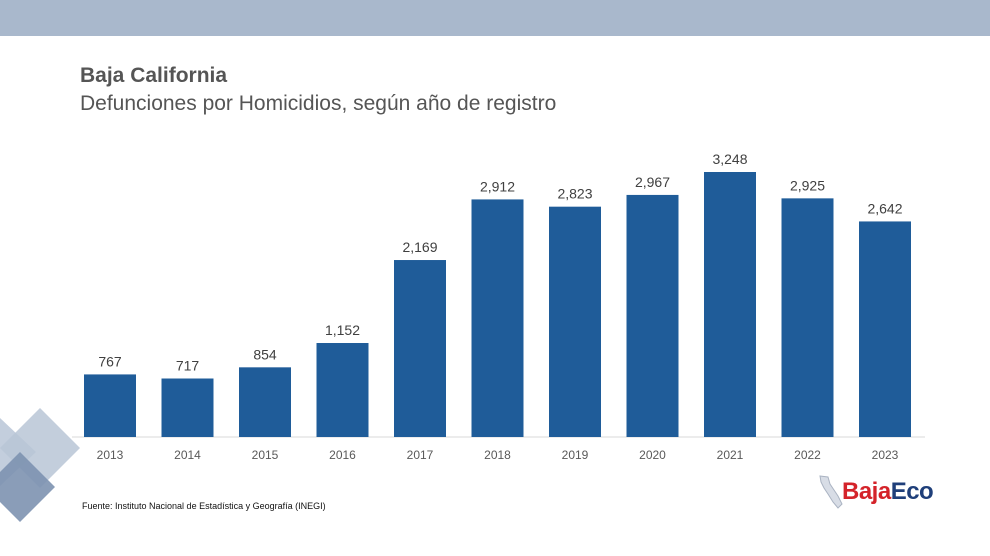  I want to click on data-label-2013: 767, so click(110, 361).